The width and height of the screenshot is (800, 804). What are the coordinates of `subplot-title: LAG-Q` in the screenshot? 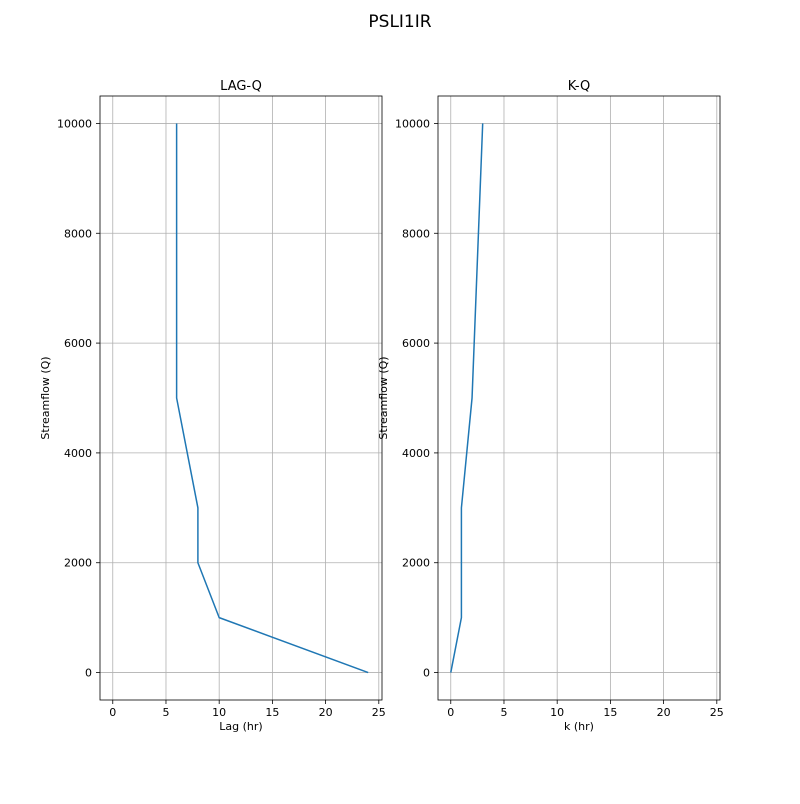 It's located at (241, 86).